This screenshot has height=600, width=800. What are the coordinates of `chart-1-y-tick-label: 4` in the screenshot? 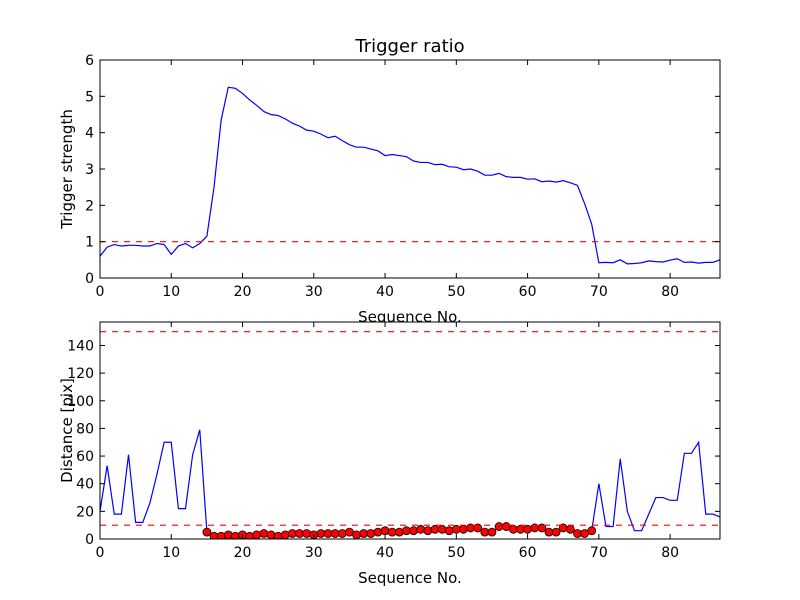 It's located at (89, 134).